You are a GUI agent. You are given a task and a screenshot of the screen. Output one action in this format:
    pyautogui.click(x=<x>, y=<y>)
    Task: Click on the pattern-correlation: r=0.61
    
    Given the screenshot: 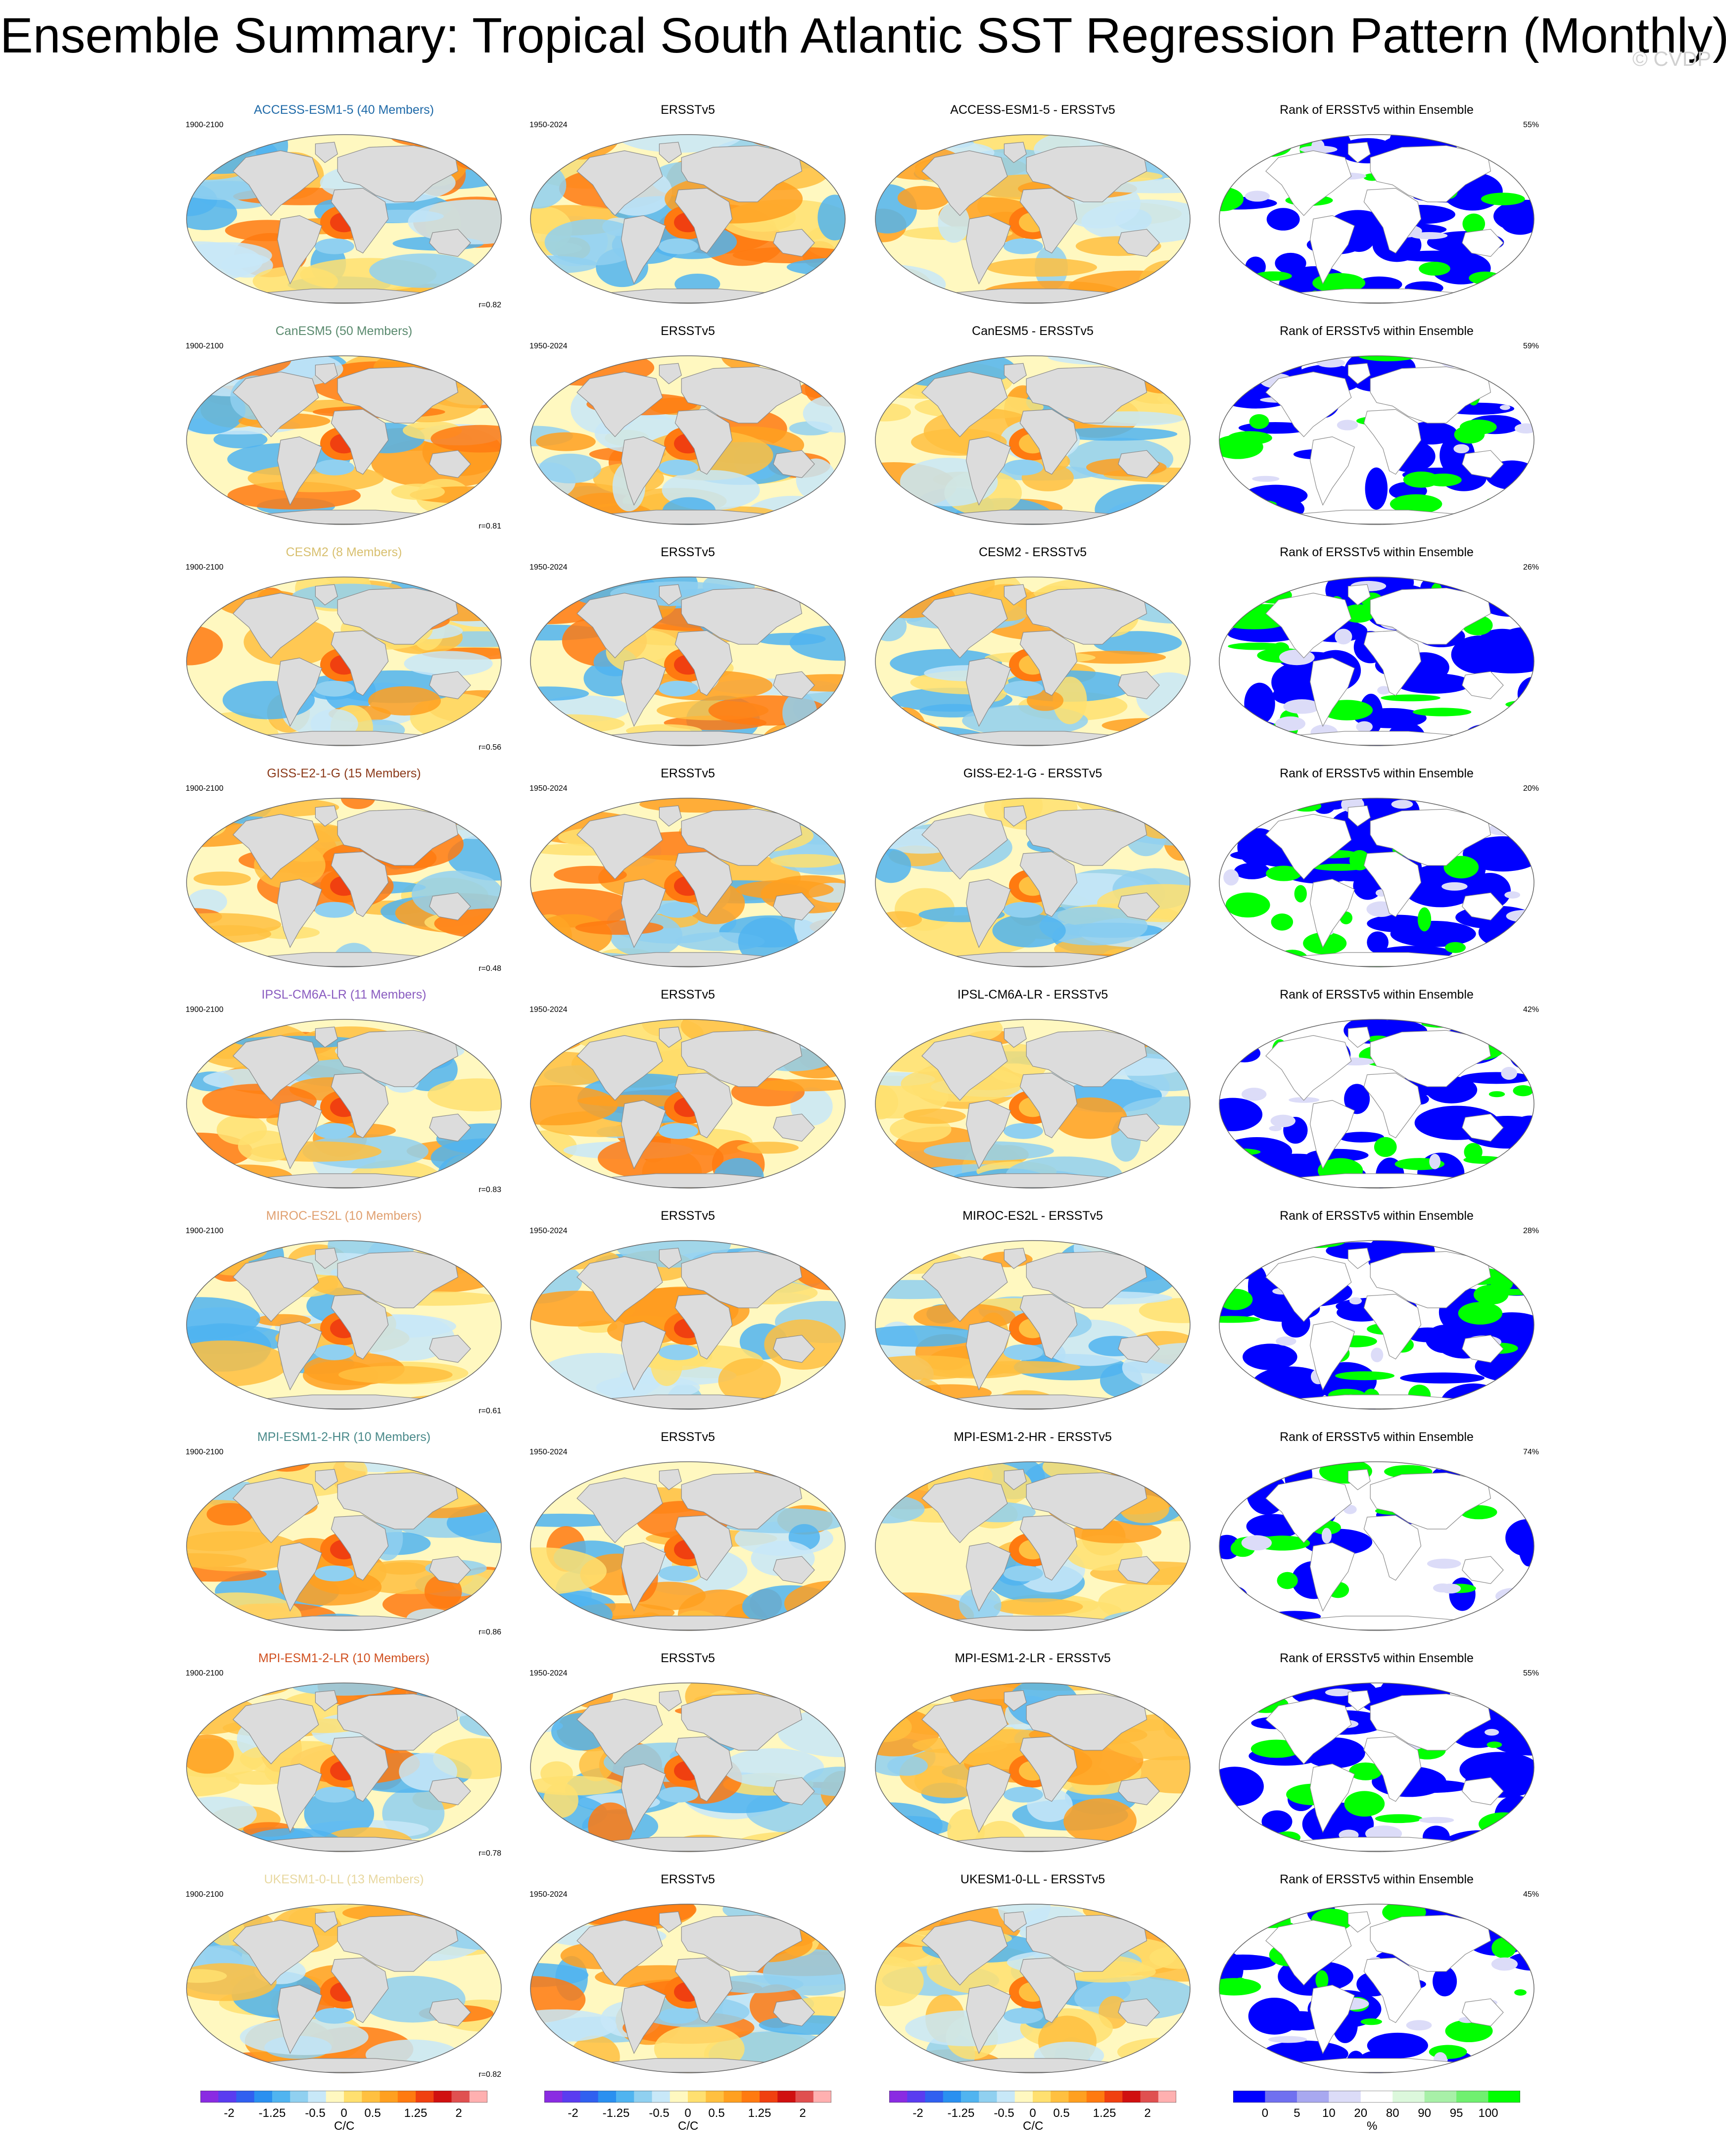 What is the action you would take?
    pyautogui.click(x=490, y=1411)
    